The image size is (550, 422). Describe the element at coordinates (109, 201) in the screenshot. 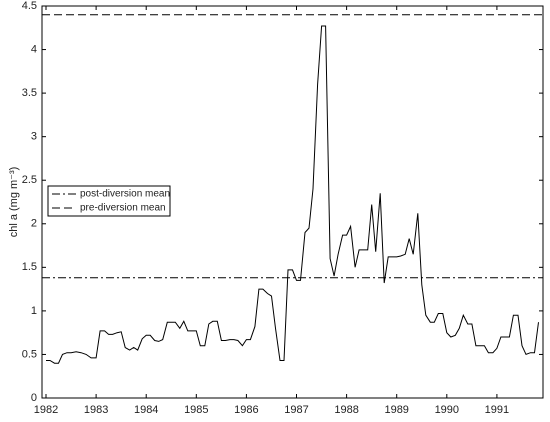

I see `legend-box` at that location.